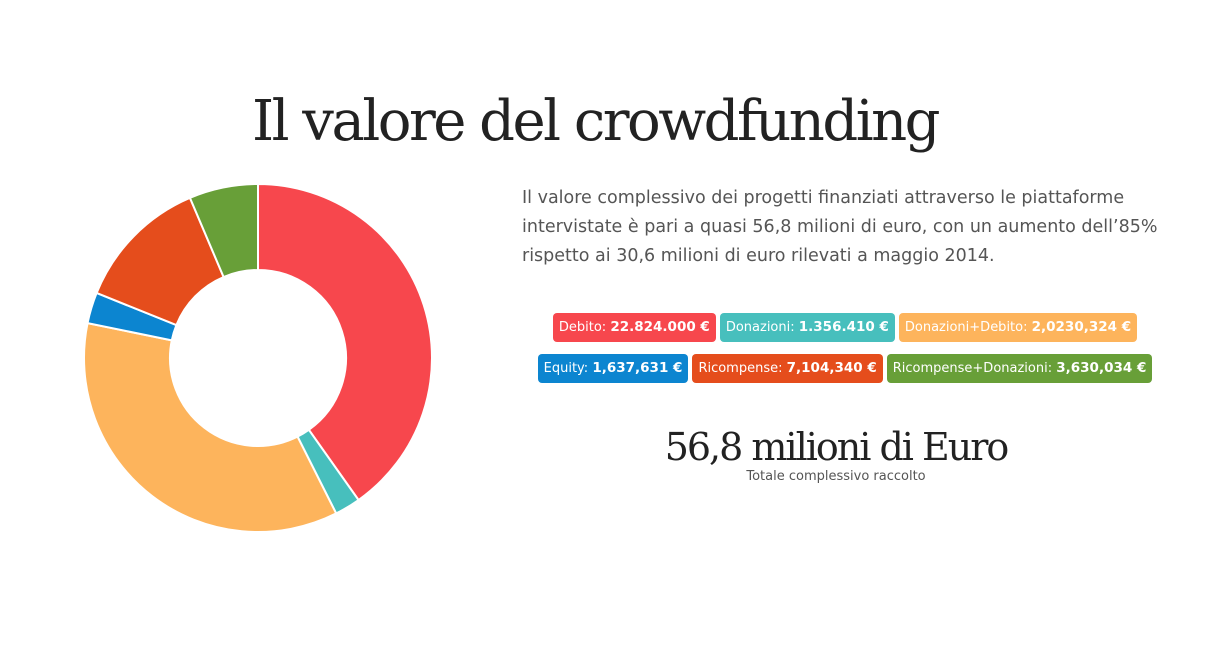 This screenshot has height=650, width=1219. I want to click on legend-label: Donazioni+Debito:, so click(966, 327).